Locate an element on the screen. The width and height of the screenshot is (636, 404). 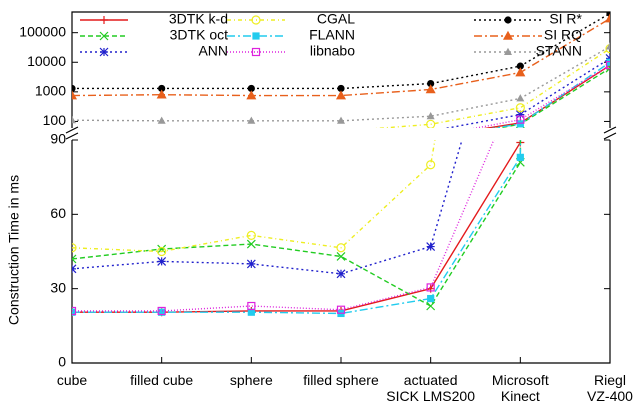
x-tick-label: cube is located at coordinates (72, 380).